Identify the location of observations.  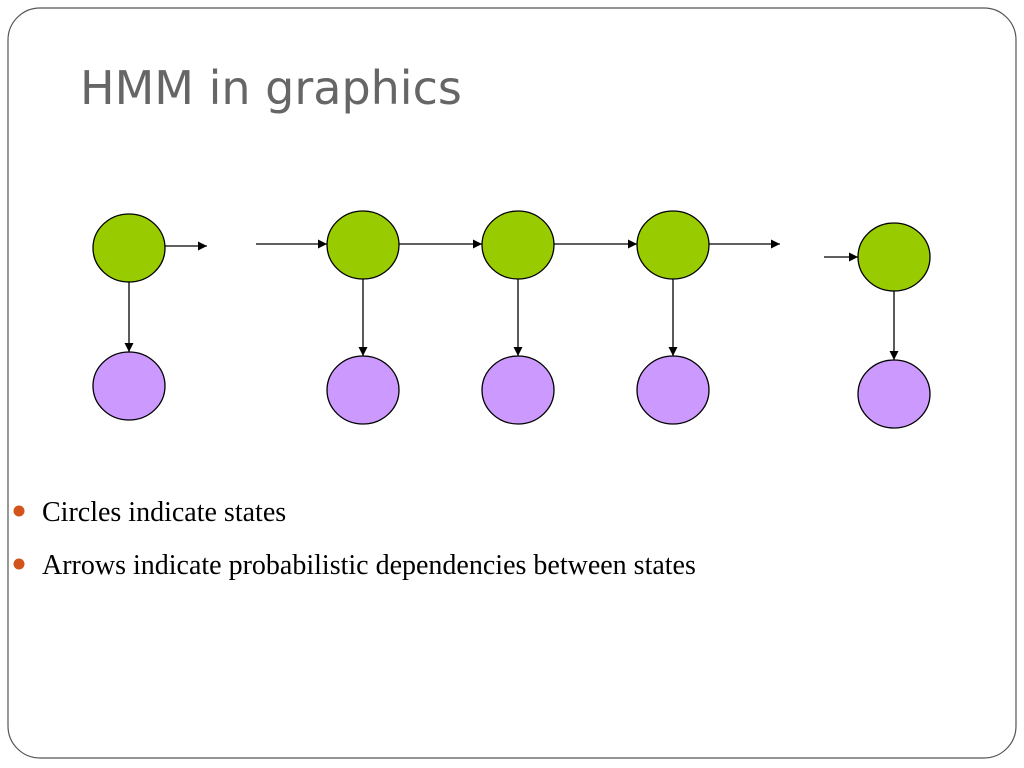
(511, 390).